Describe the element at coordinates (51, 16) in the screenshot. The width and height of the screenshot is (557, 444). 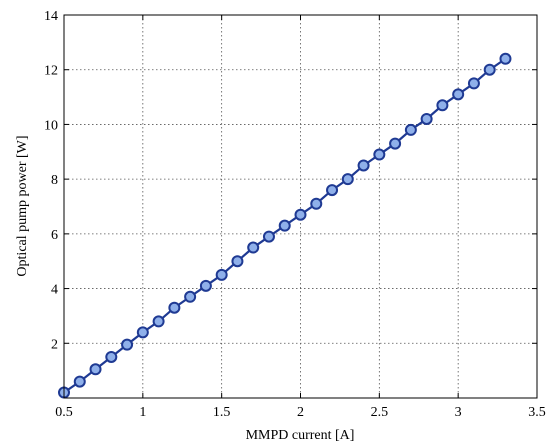
I see `y-tick-label: 14` at that location.